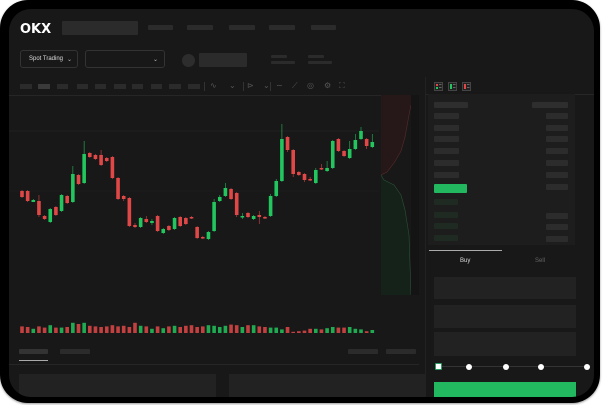  I want to click on buy-submit-button, so click(505, 389).